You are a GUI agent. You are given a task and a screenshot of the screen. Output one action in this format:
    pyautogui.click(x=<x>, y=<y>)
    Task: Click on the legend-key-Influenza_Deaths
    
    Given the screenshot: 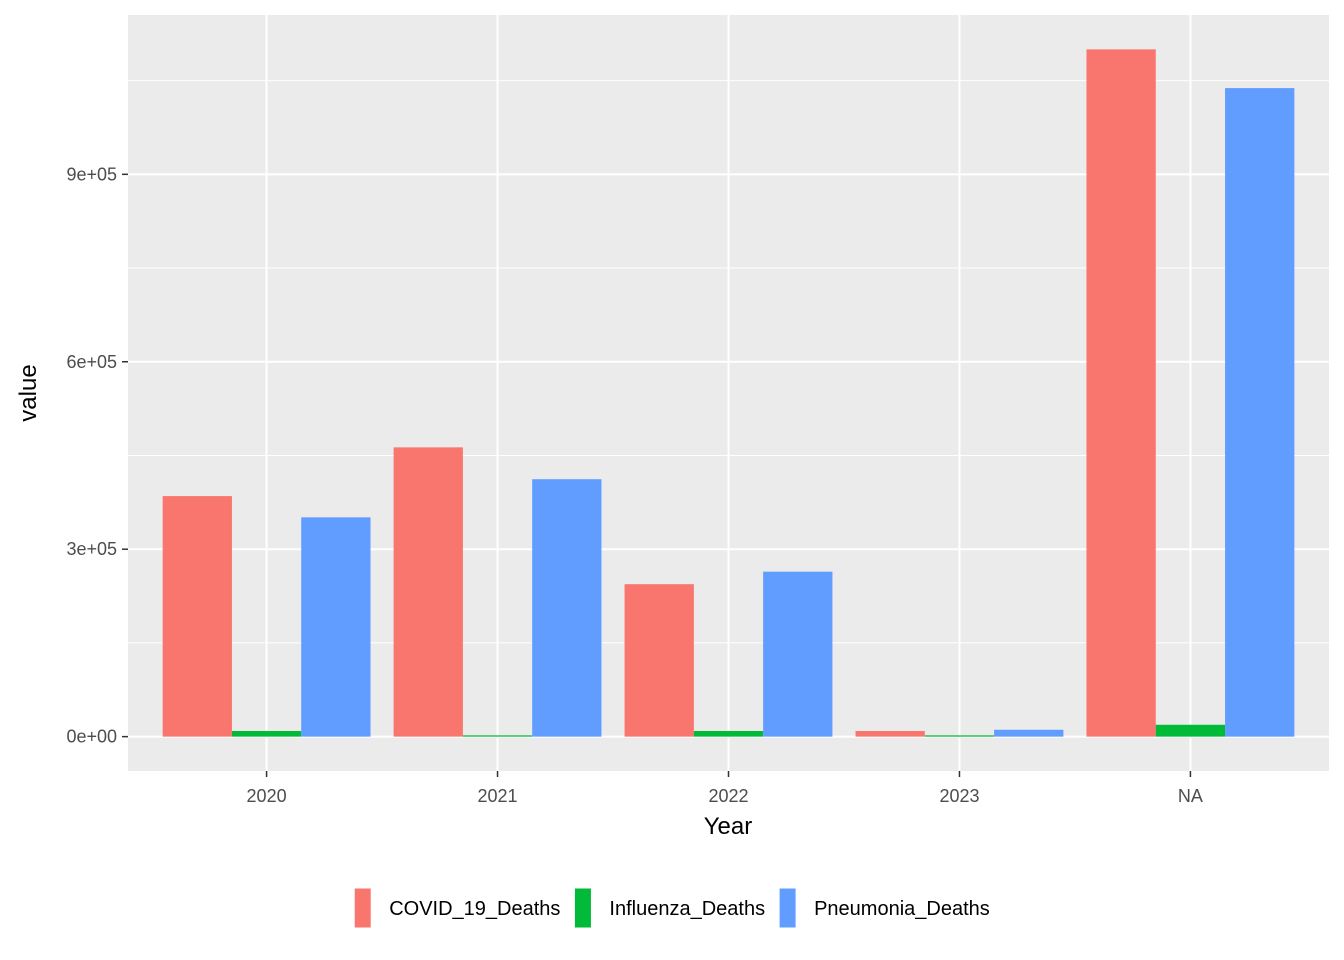 What is the action you would take?
    pyautogui.click(x=582, y=908)
    